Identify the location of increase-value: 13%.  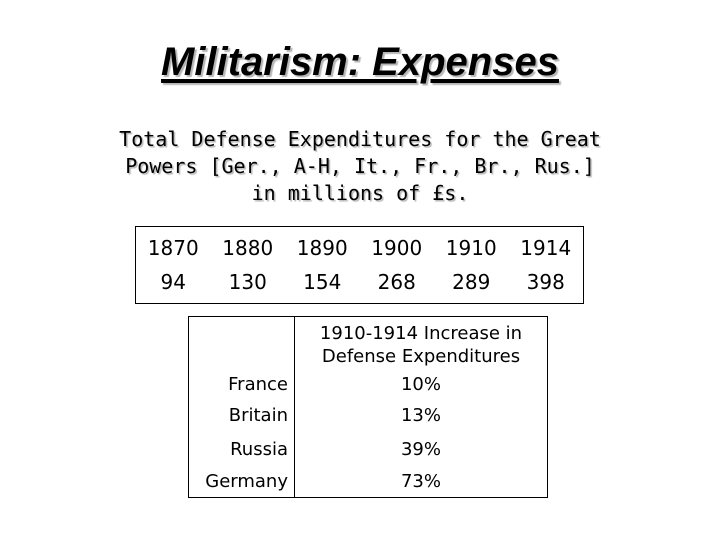
(420, 415).